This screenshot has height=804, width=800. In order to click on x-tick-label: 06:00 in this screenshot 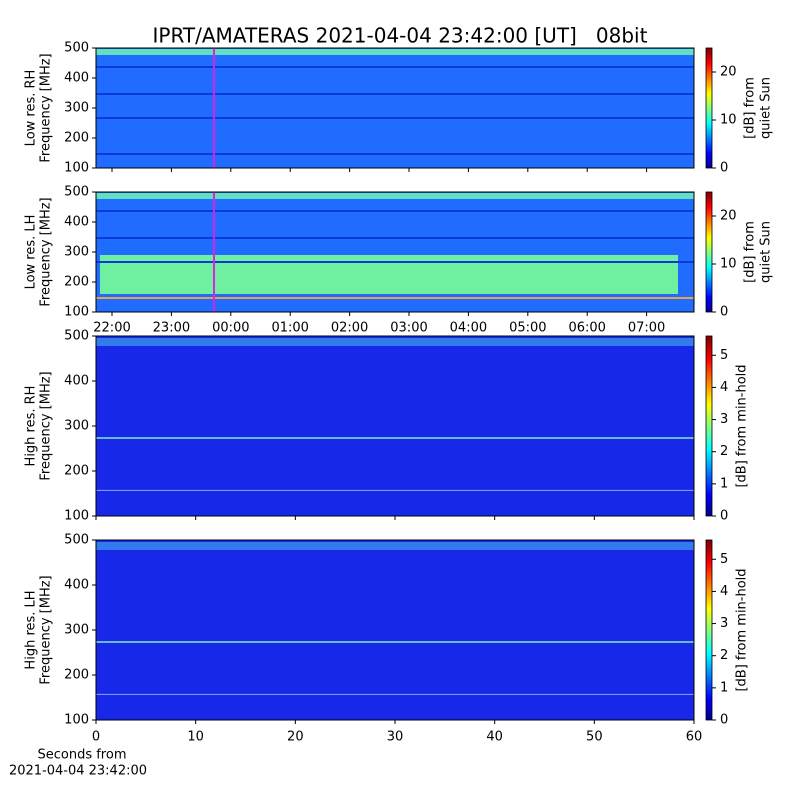, I will do `click(586, 328)`.